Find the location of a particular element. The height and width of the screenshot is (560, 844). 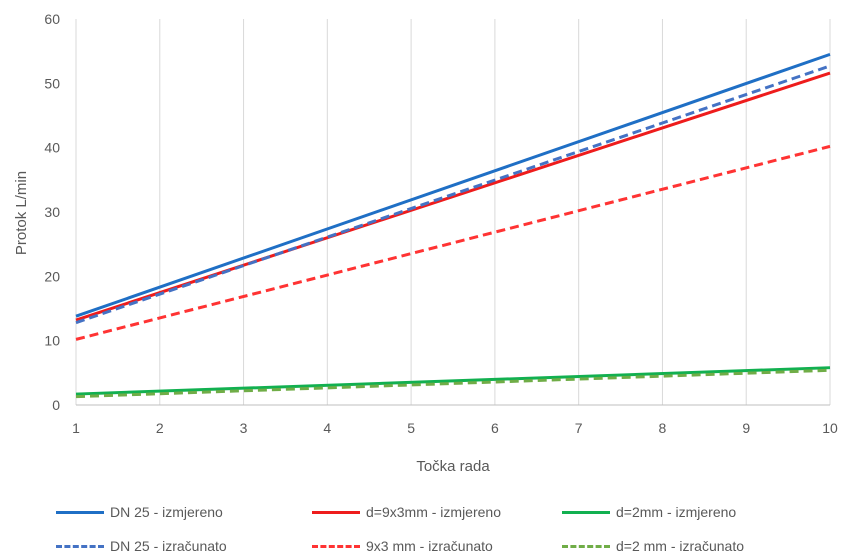

legend-item-dn25-calculated: DN 25 - izračunato is located at coordinates (141, 546).